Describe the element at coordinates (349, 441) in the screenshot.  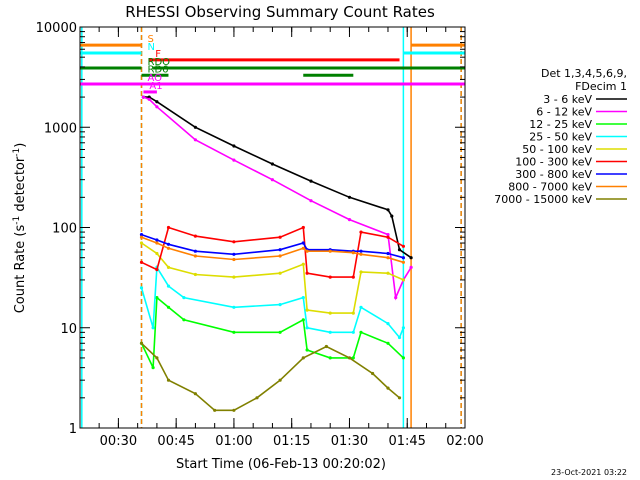
I see `x-tick-label-4: 01:30` at that location.